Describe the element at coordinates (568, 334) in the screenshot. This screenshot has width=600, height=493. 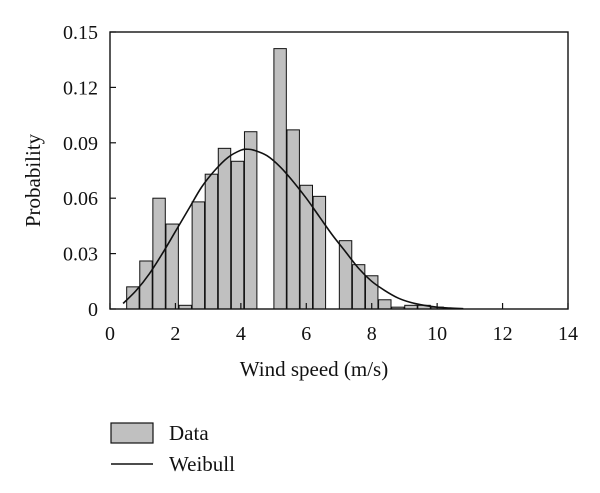
I see `x-tick-label: 14` at that location.